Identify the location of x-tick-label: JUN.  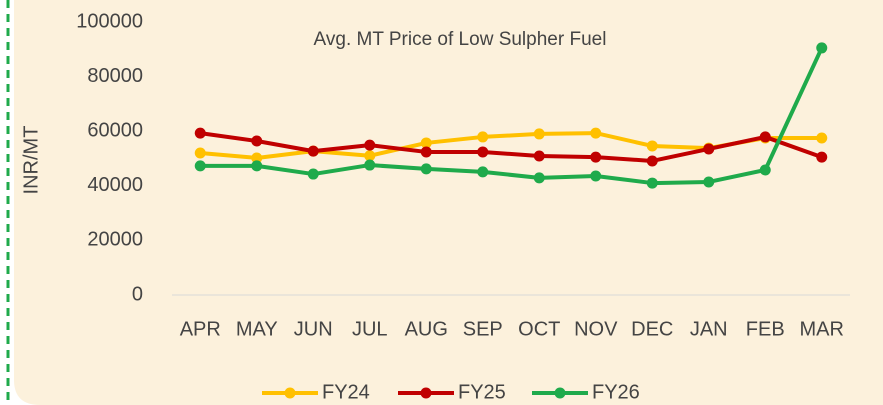
(313, 329).